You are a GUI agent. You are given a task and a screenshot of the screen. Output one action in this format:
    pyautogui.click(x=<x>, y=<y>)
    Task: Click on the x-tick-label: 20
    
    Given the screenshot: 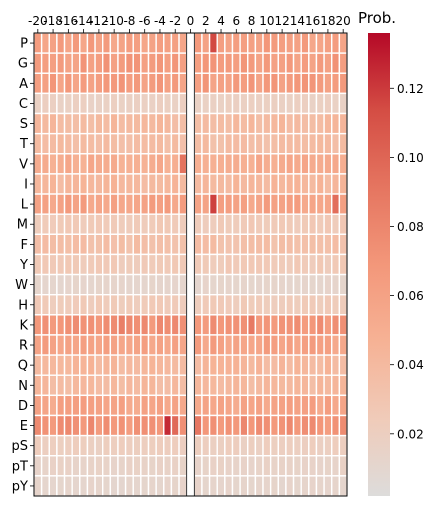 What is the action you would take?
    pyautogui.click(x=343, y=21)
    